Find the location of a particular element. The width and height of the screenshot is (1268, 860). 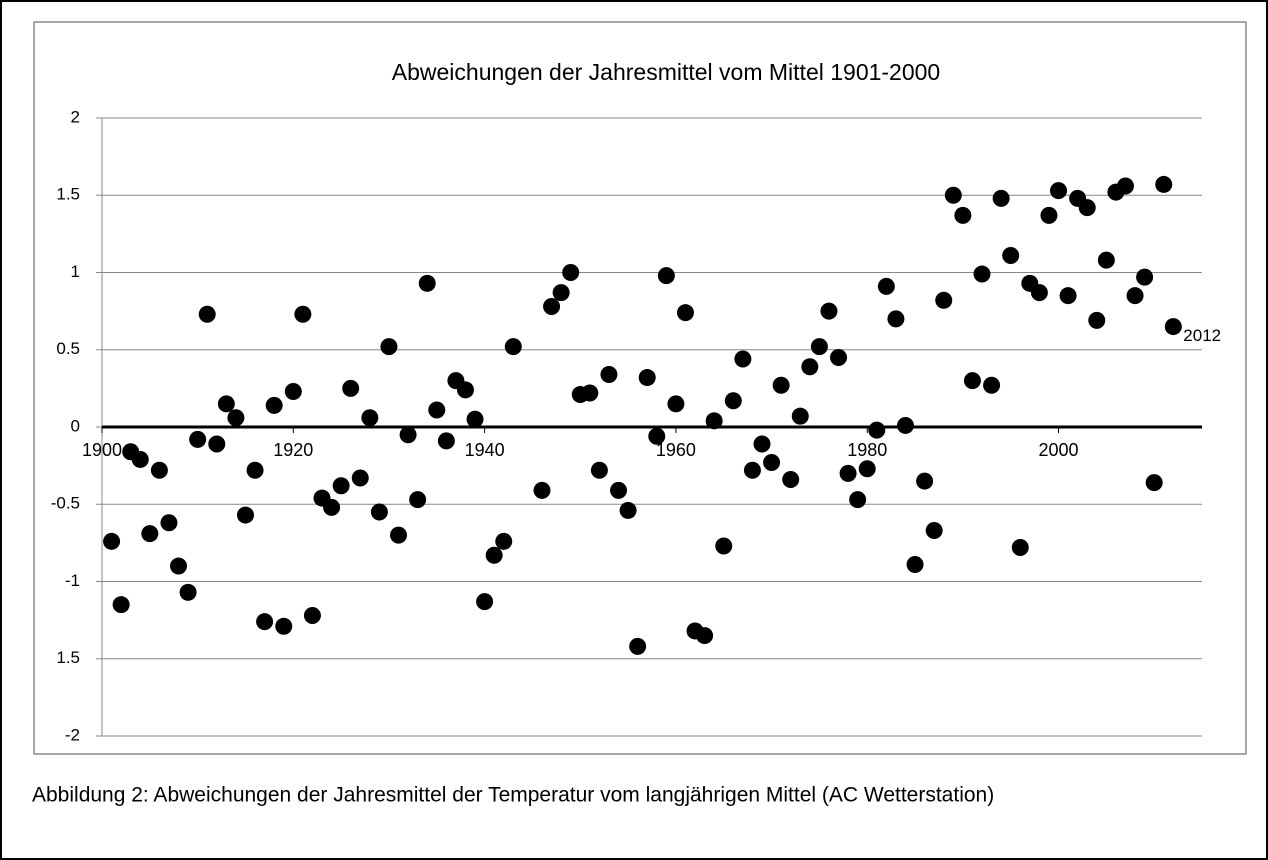

y-tick-label: -2 is located at coordinates (72, 734).